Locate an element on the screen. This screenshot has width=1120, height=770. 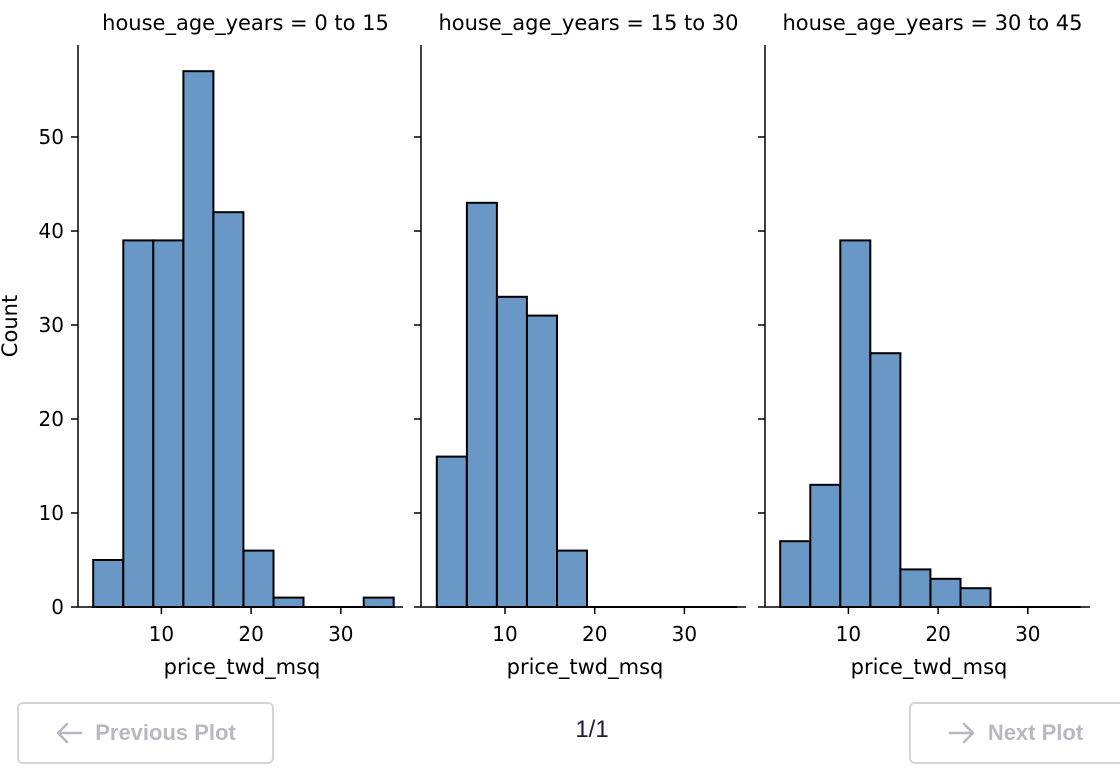
y-tick-label: 10 is located at coordinates (51, 513).